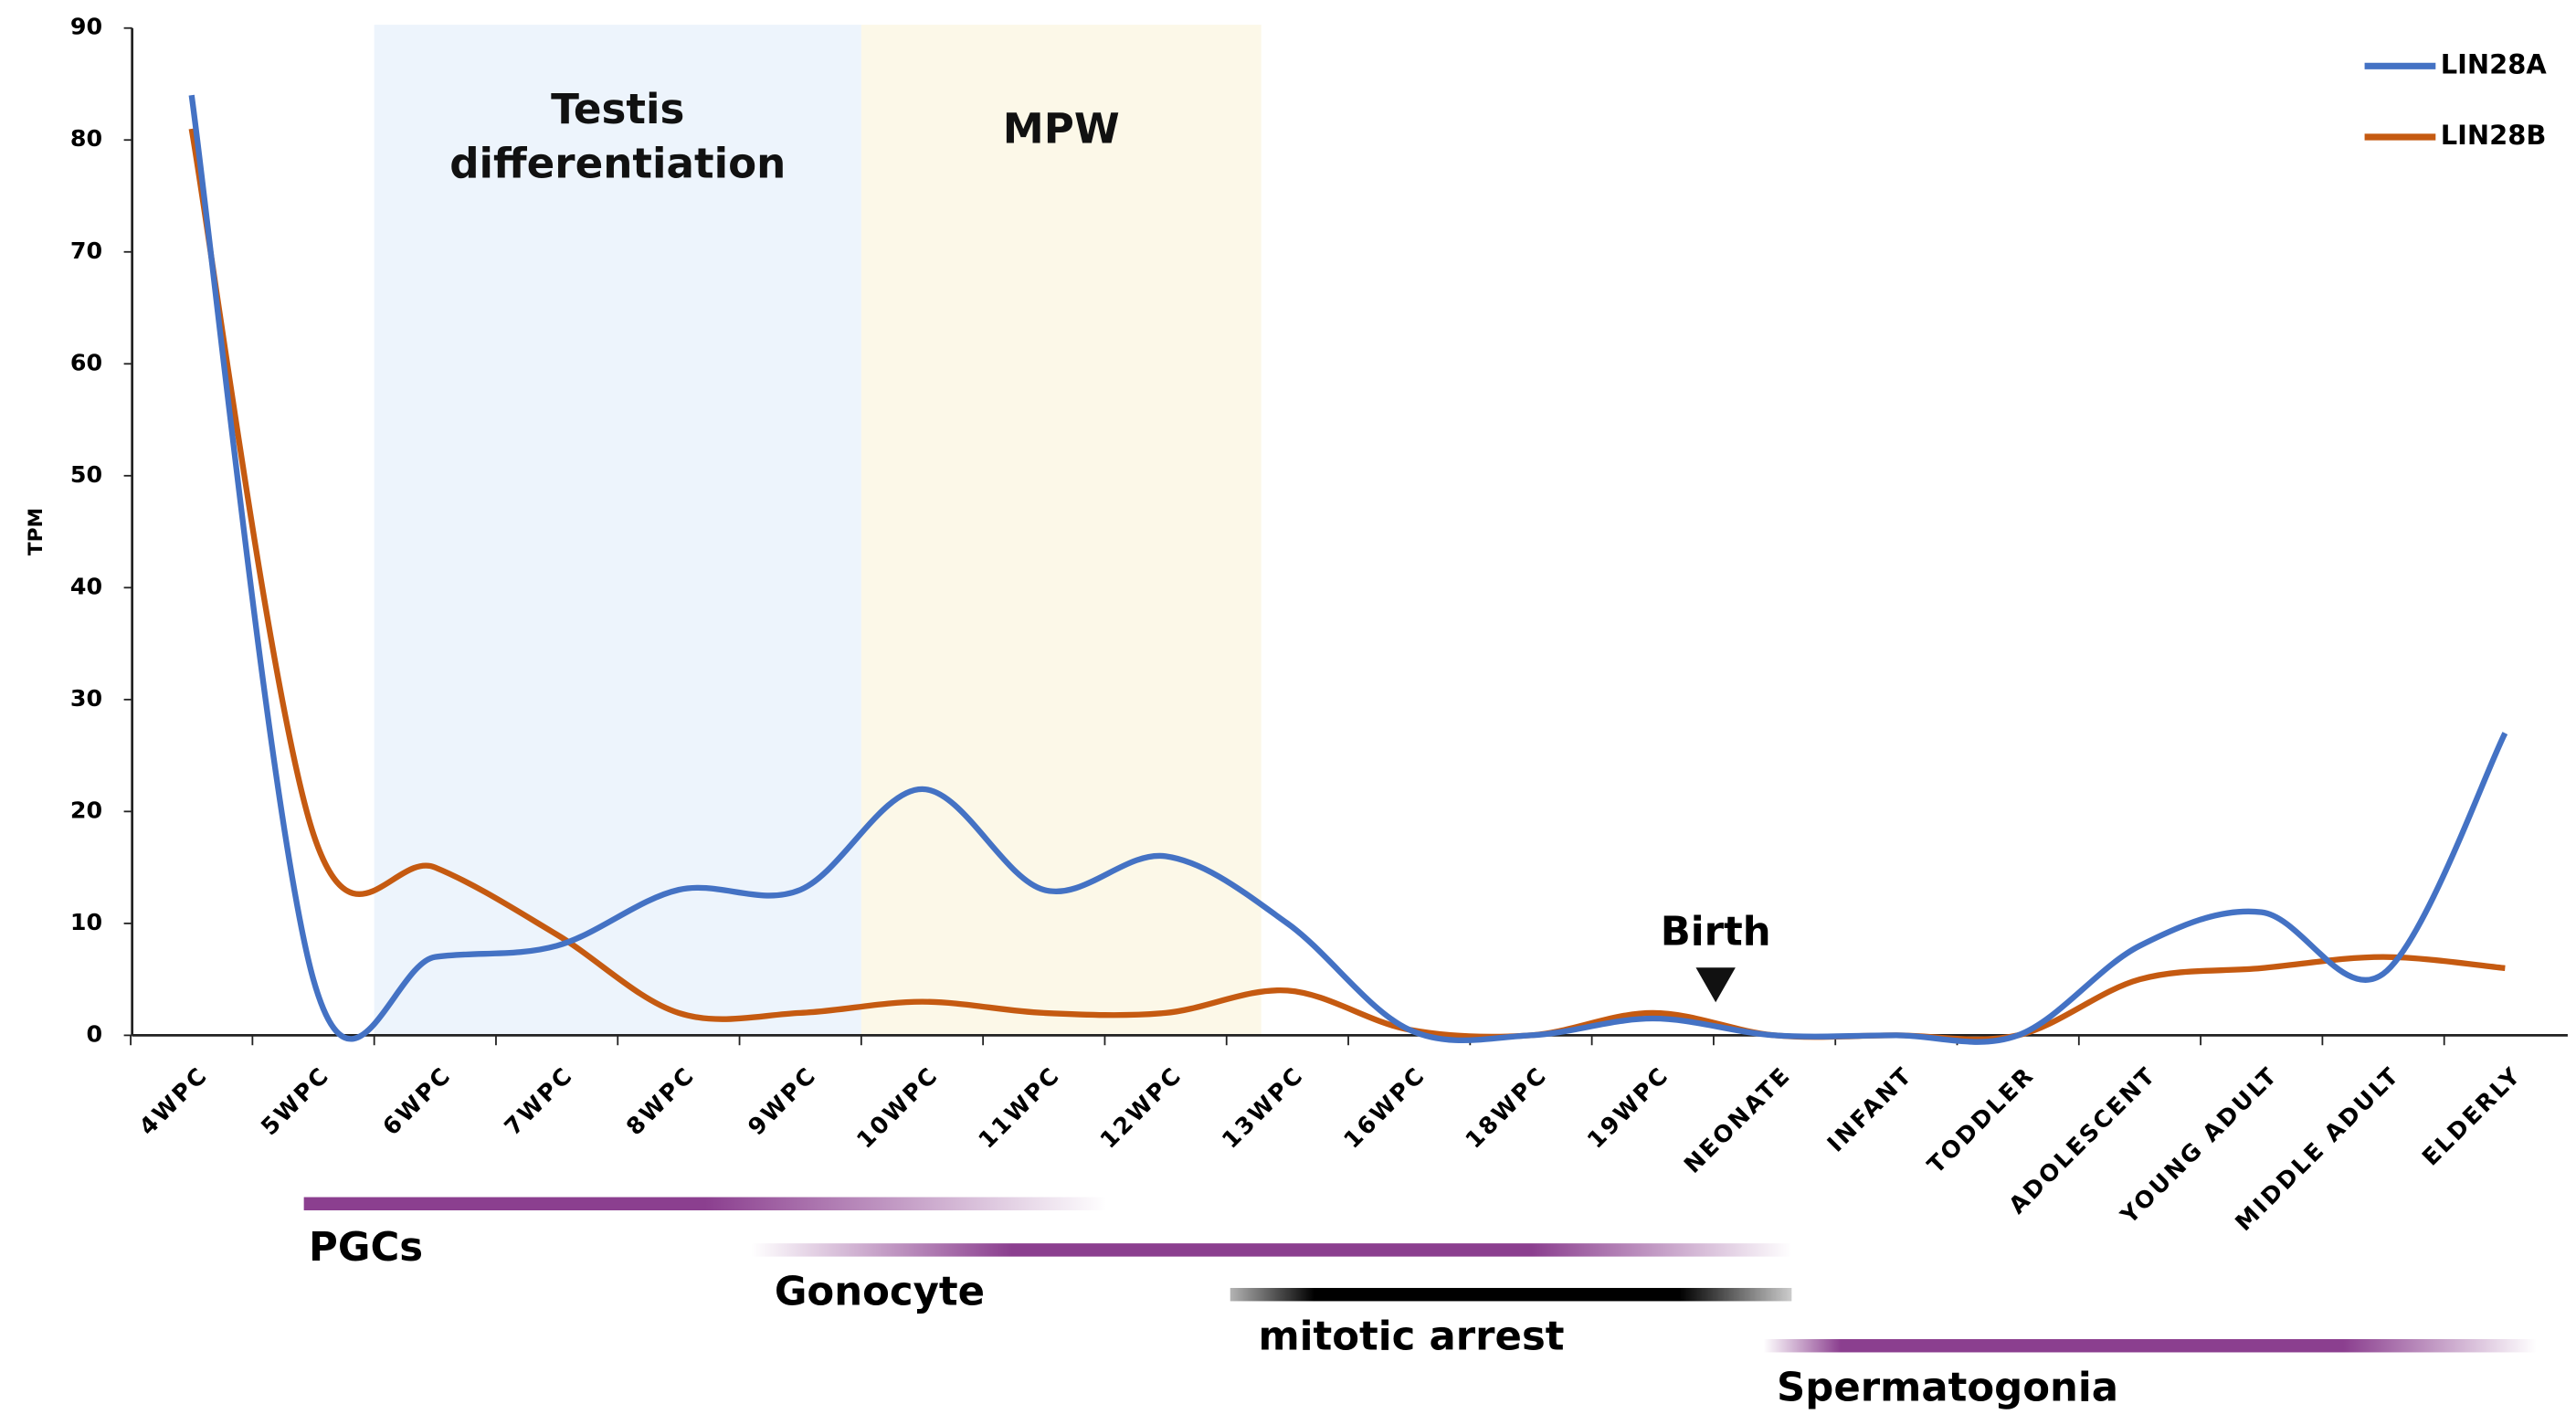 Image resolution: width=2576 pixels, height=1425 pixels. Describe the element at coordinates (617, 164) in the screenshot. I see `region-label: differentiation` at that location.